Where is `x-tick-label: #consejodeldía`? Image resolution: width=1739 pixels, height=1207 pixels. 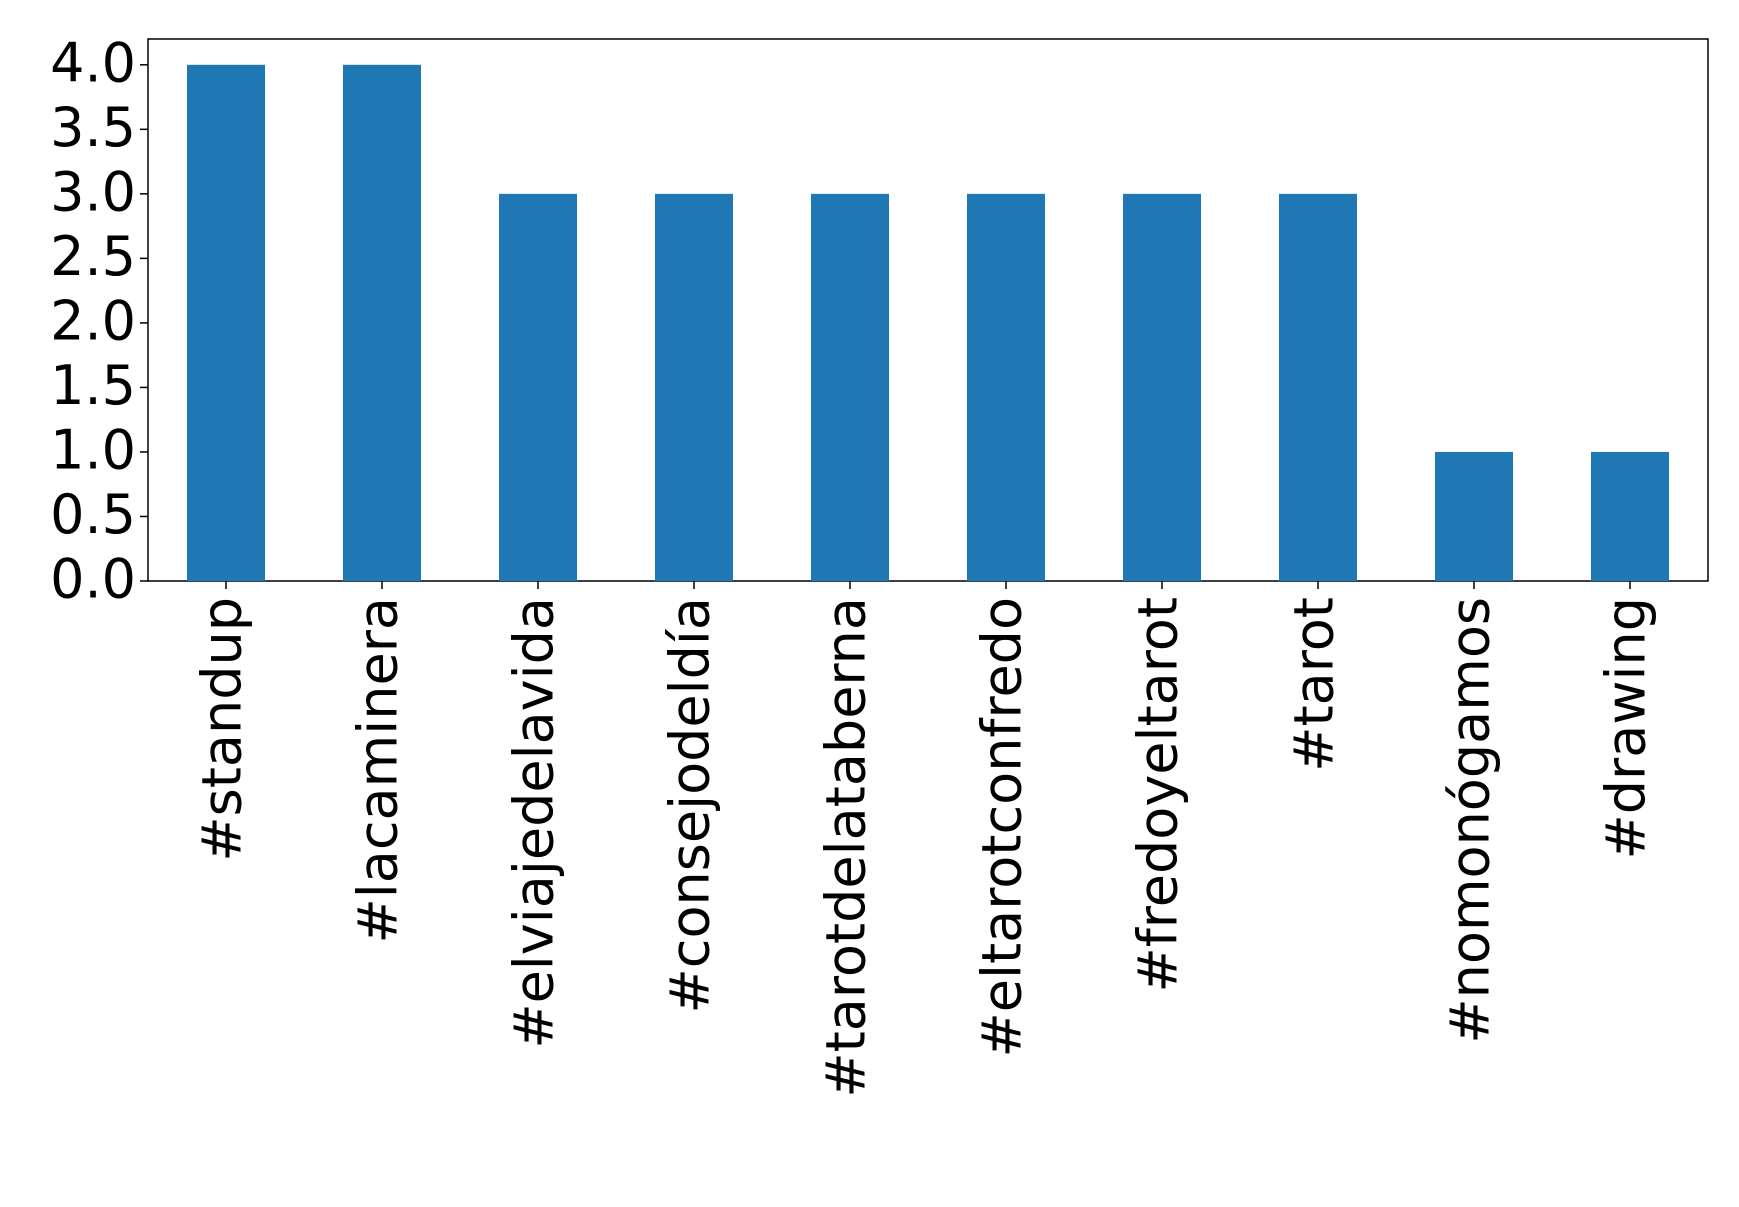
x-tick-label: #consejodeldía is located at coordinates (690, 805).